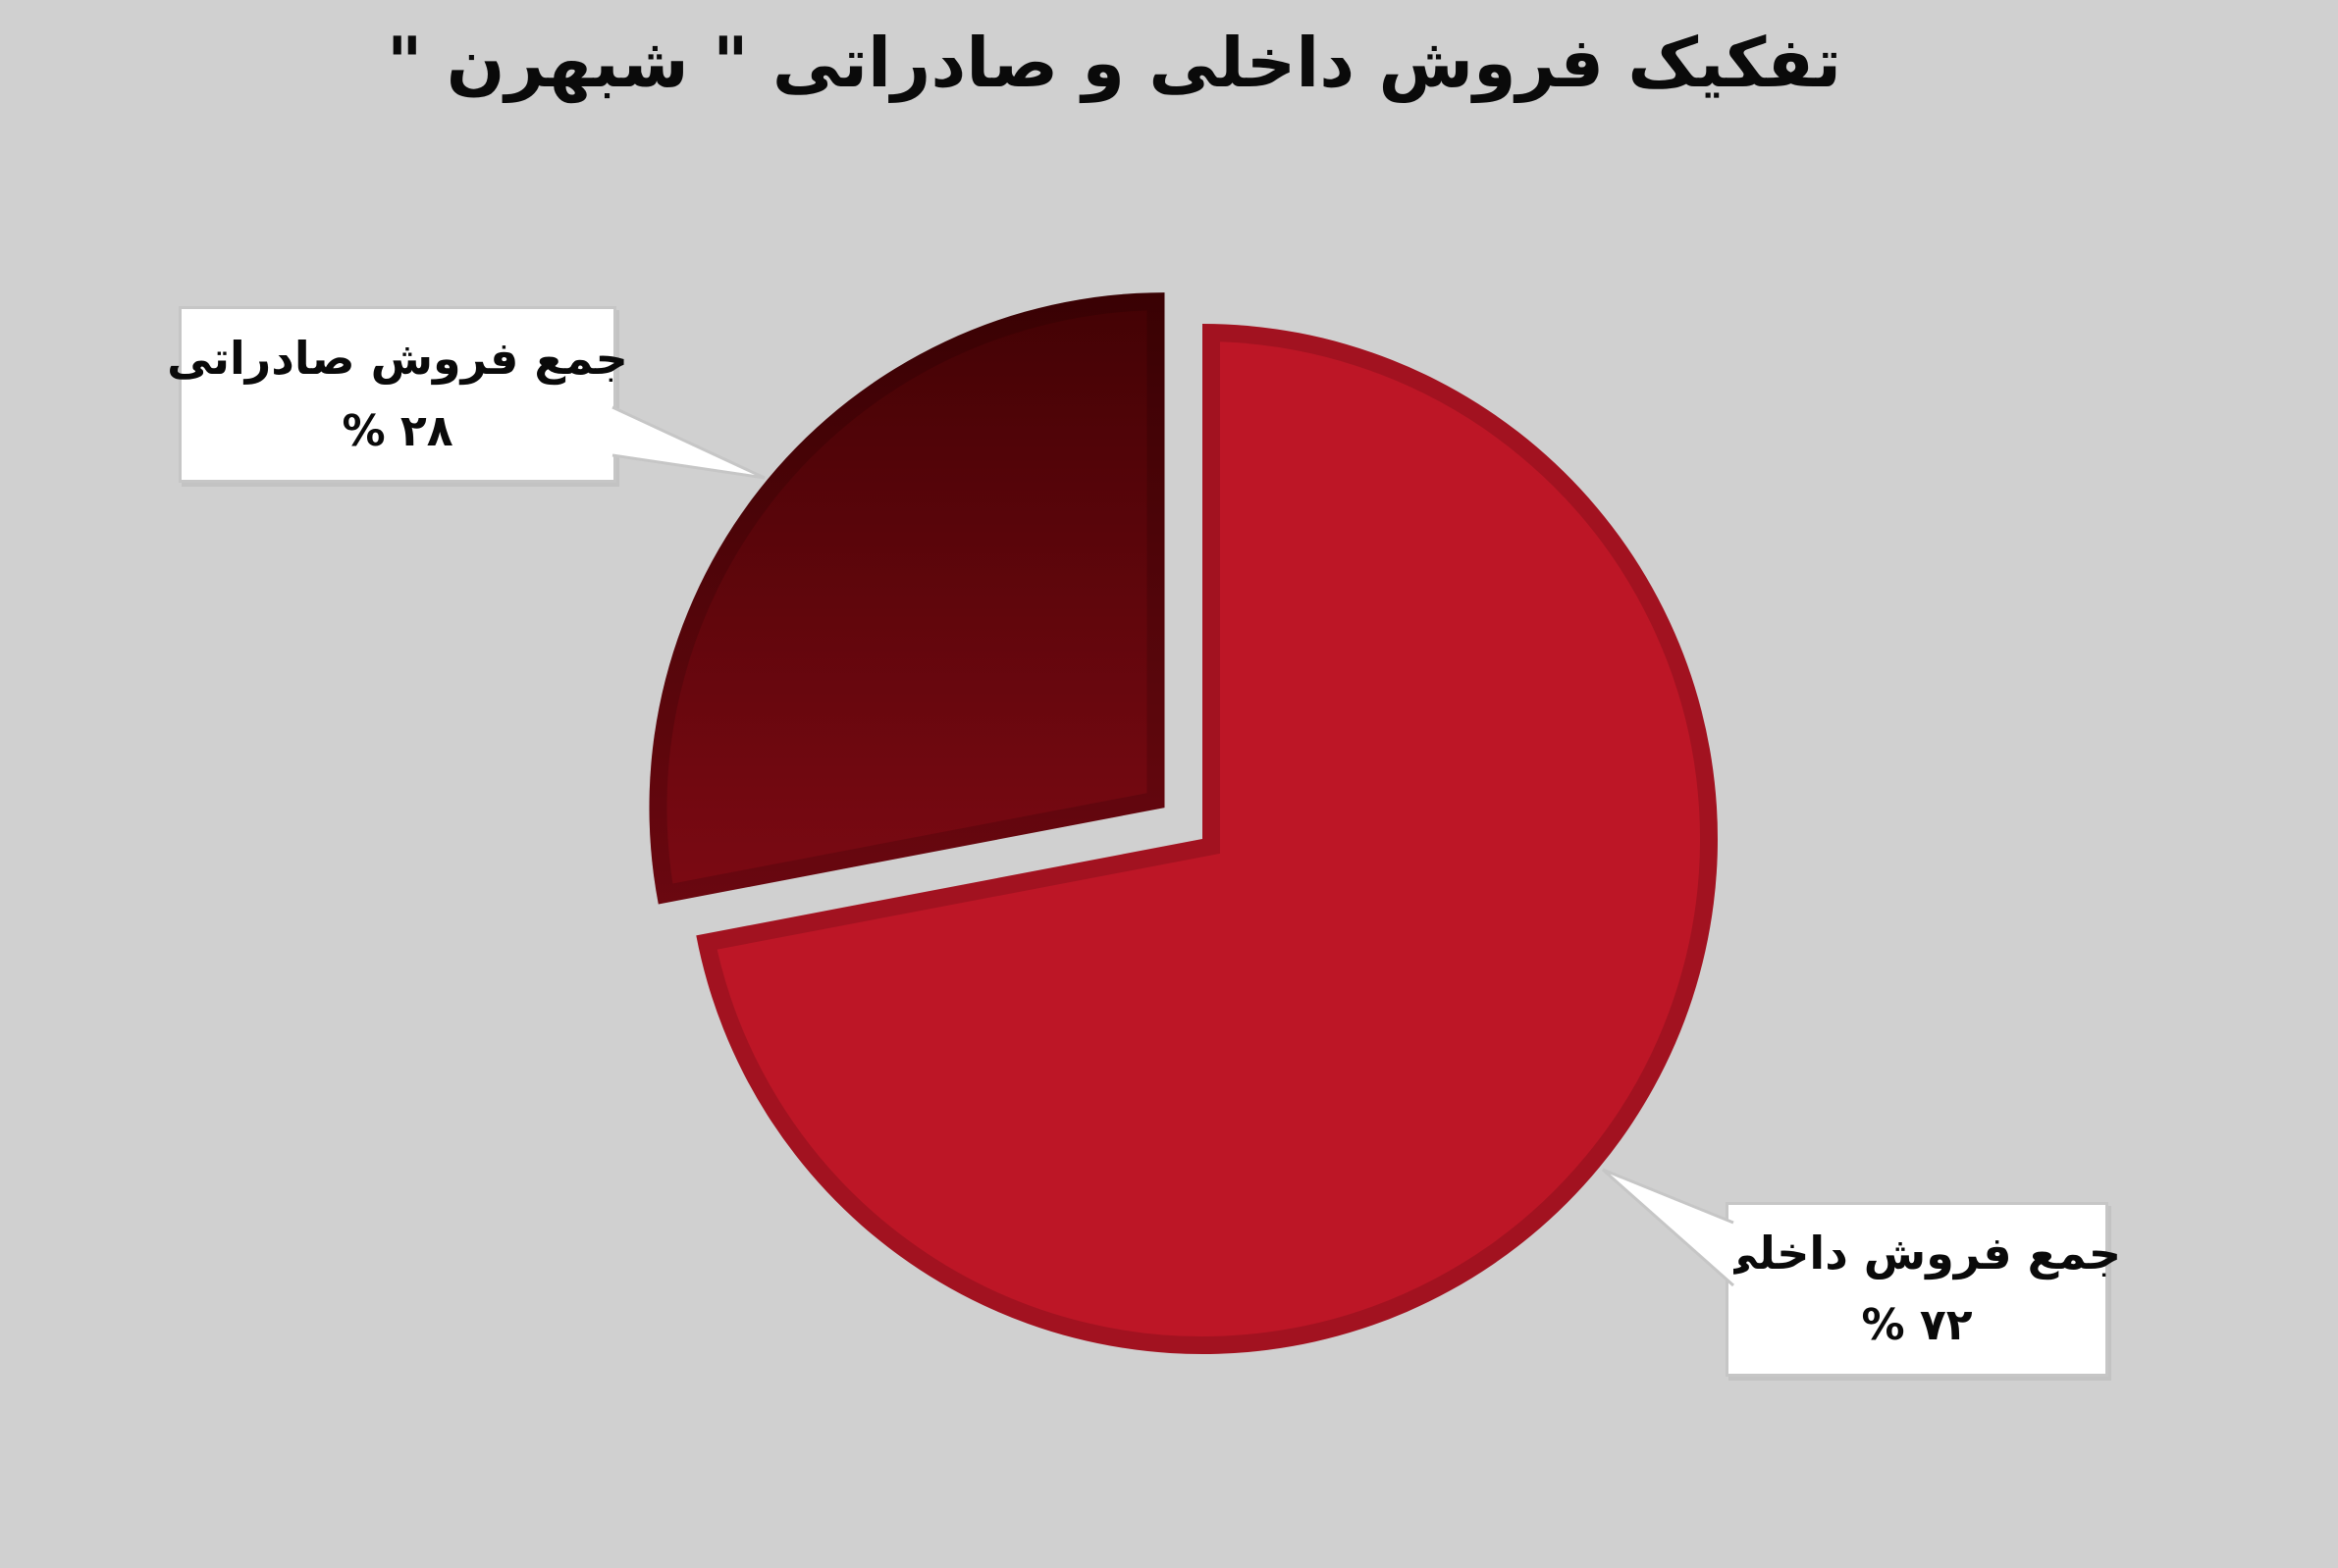 This screenshot has width=2338, height=1568. What do you see at coordinates (1917, 1254) in the screenshot?
I see `callout-domestic-label: جمع فروش داخلی` at bounding box center [1917, 1254].